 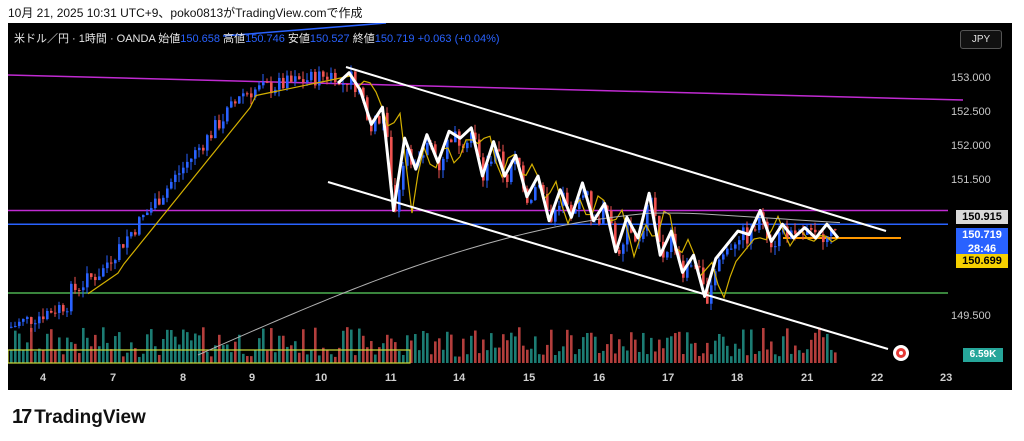 I want to click on tv-logo-icon: 17, so click(x=22, y=417).